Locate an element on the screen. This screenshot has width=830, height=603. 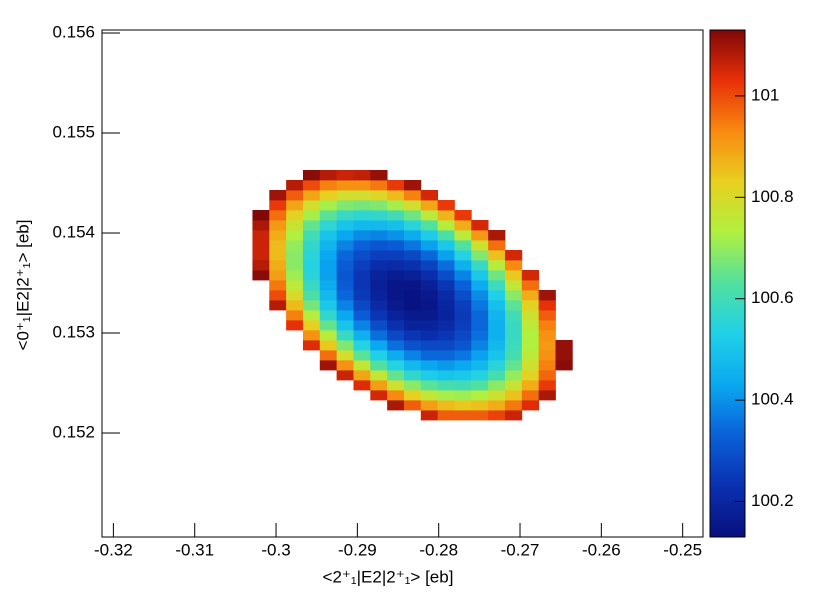
y-axis-title: <0⁺₁|E2|2⁺₁> [eb] is located at coordinates (22, 285).